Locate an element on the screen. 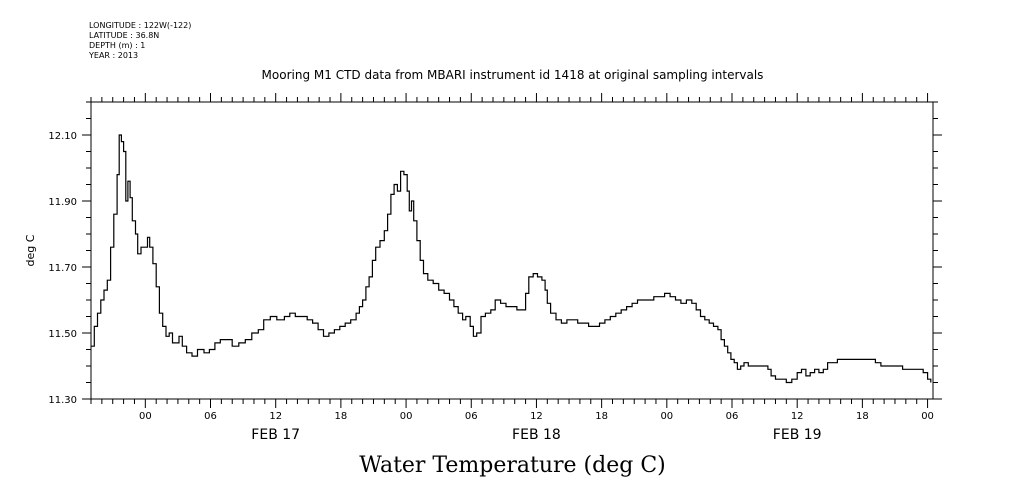  x-day-label: FEB 19 is located at coordinates (797, 435).